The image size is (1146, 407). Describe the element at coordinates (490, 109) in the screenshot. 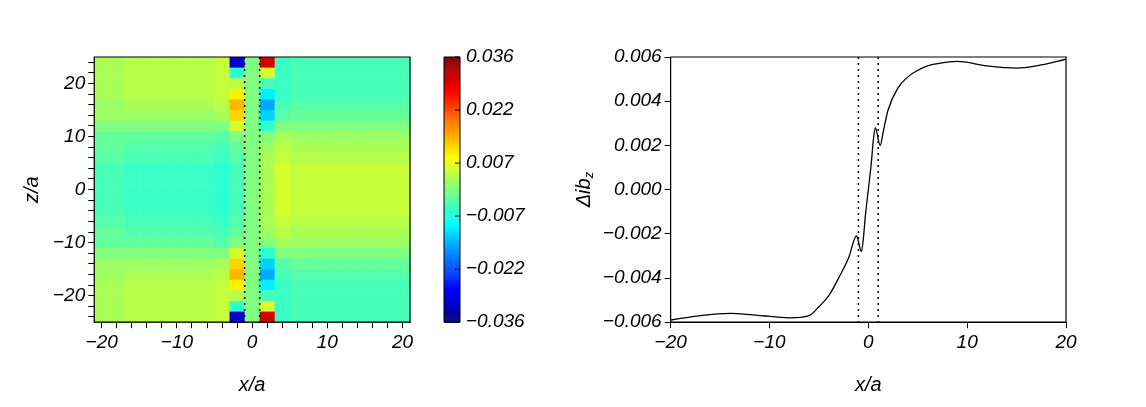

I see `color-bar-label: 0.022` at that location.